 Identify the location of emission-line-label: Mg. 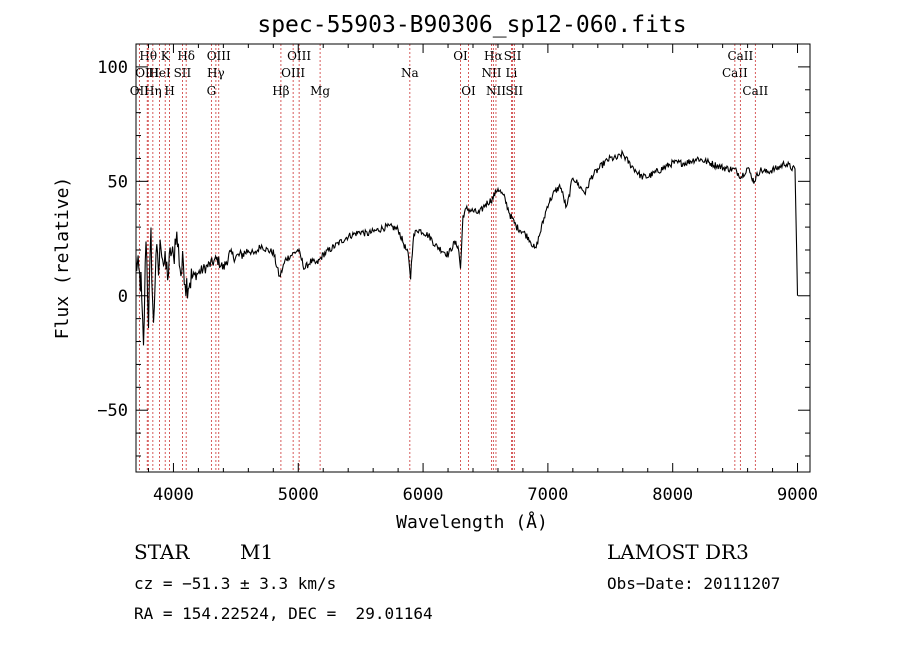
(320, 91).